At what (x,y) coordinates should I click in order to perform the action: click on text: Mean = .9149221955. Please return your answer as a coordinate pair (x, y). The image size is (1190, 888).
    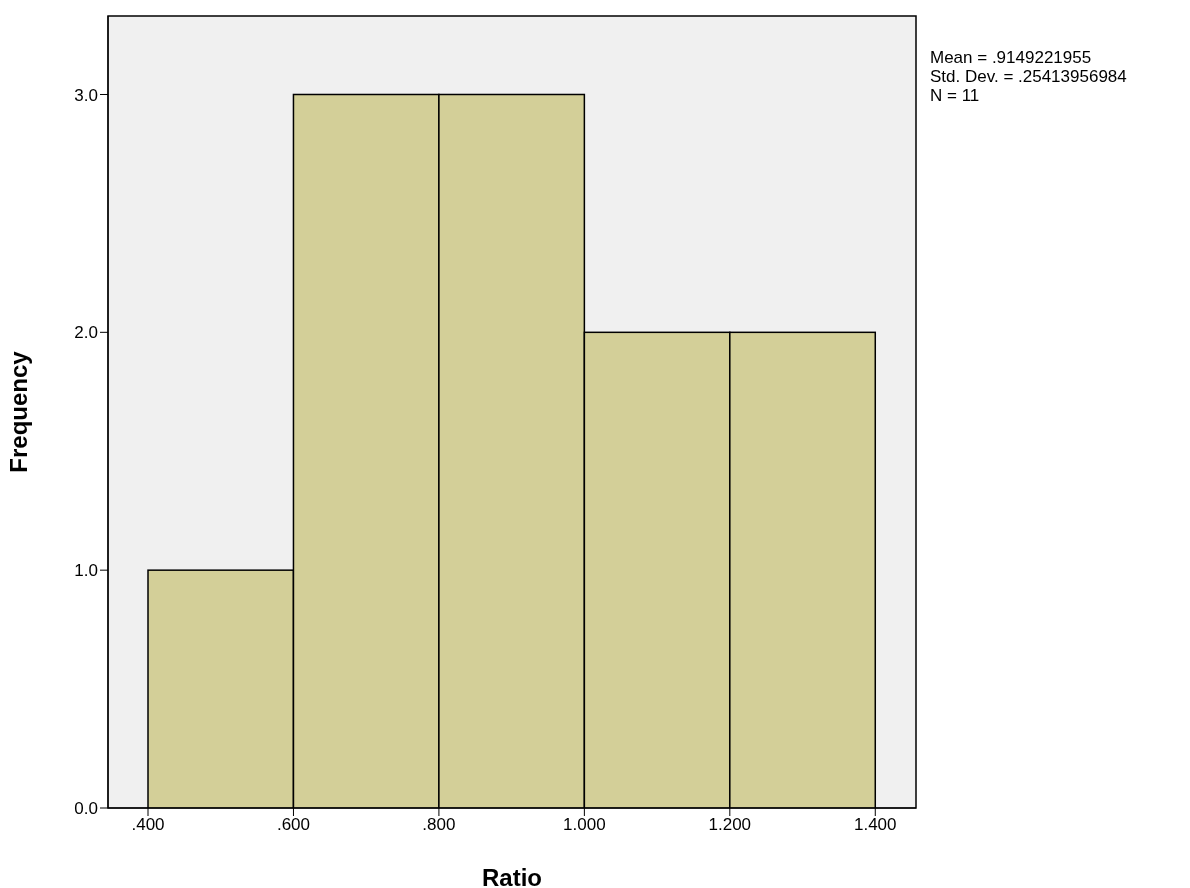
    Looking at the image, I should click on (1011, 57).